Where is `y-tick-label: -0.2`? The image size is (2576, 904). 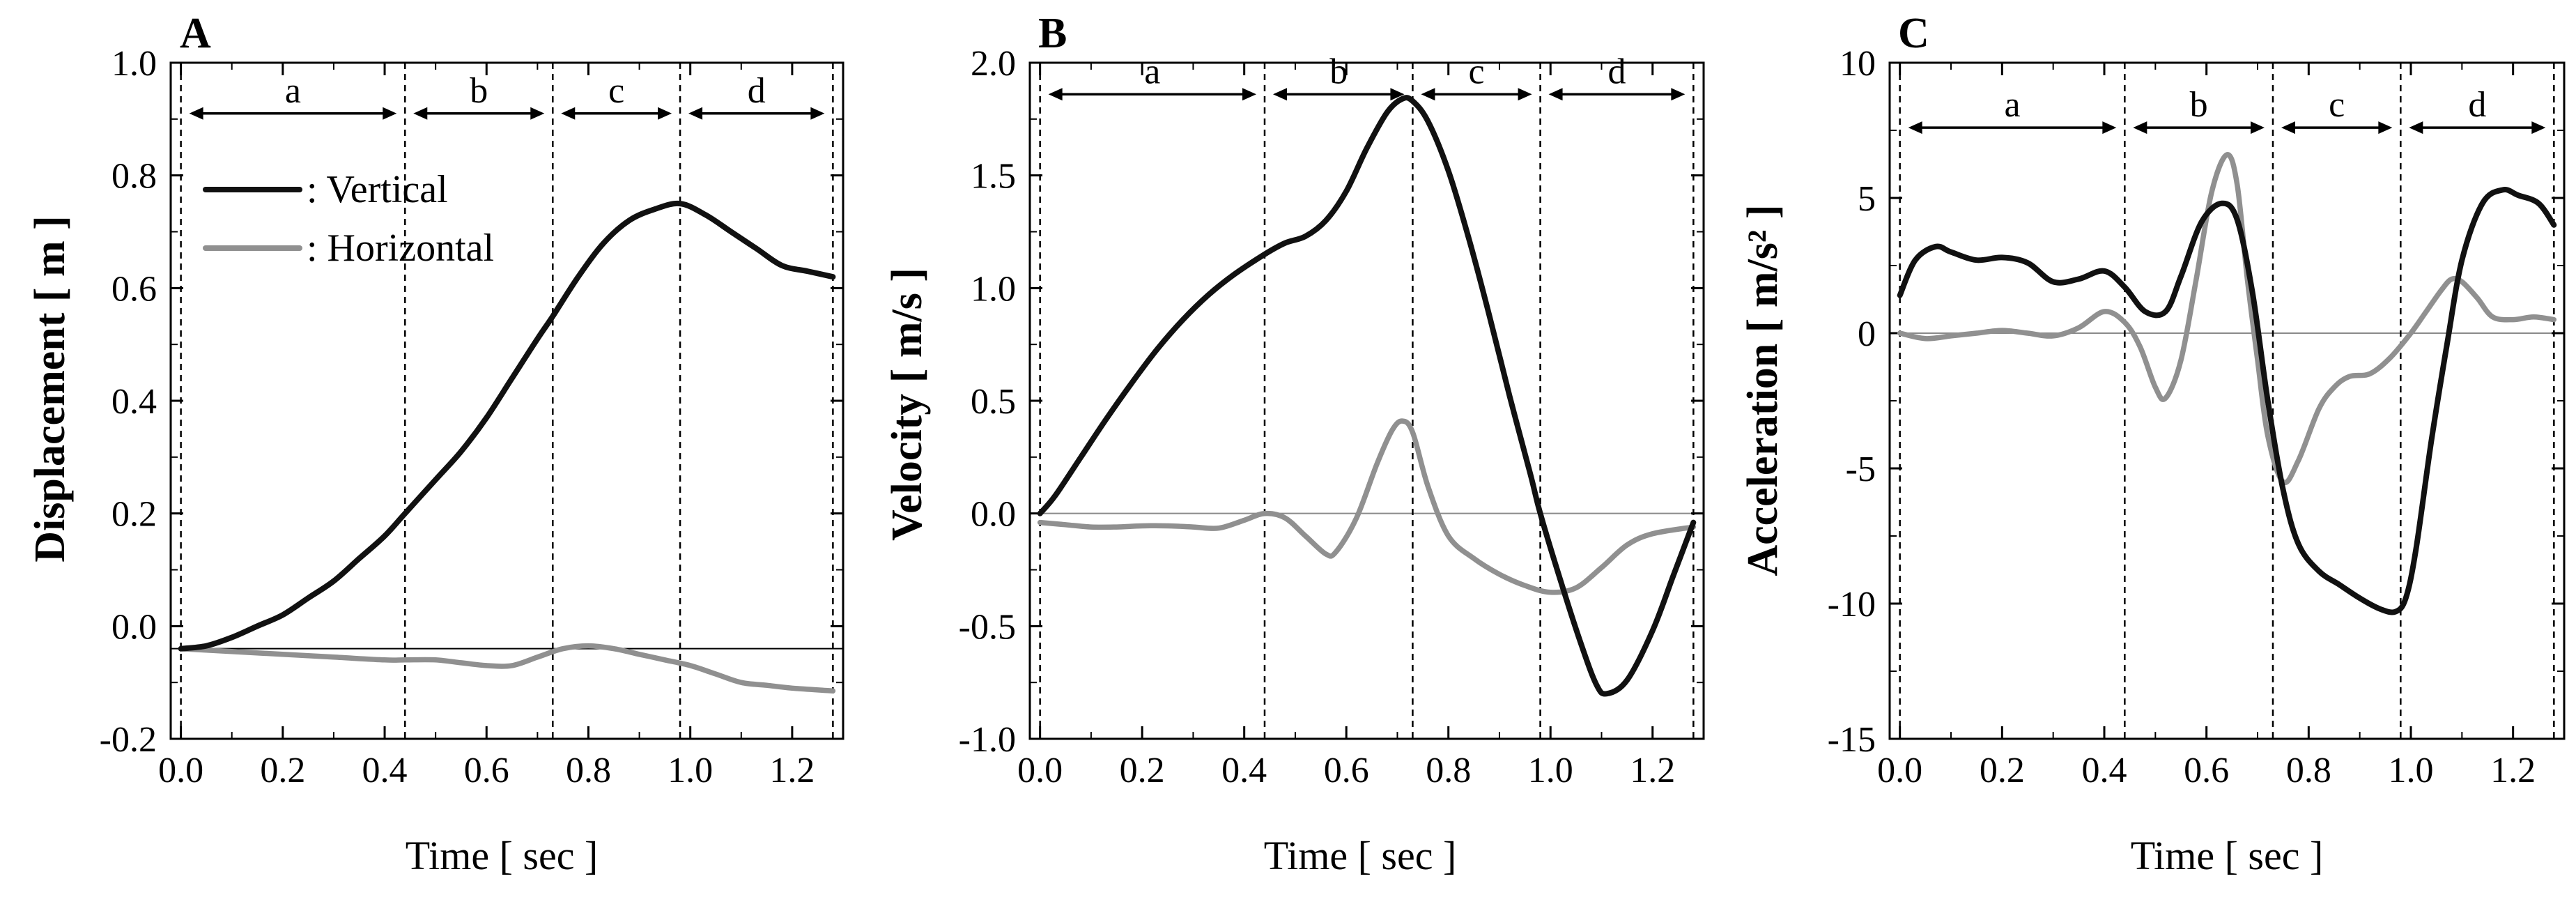 y-tick-label: -0.2 is located at coordinates (128, 740).